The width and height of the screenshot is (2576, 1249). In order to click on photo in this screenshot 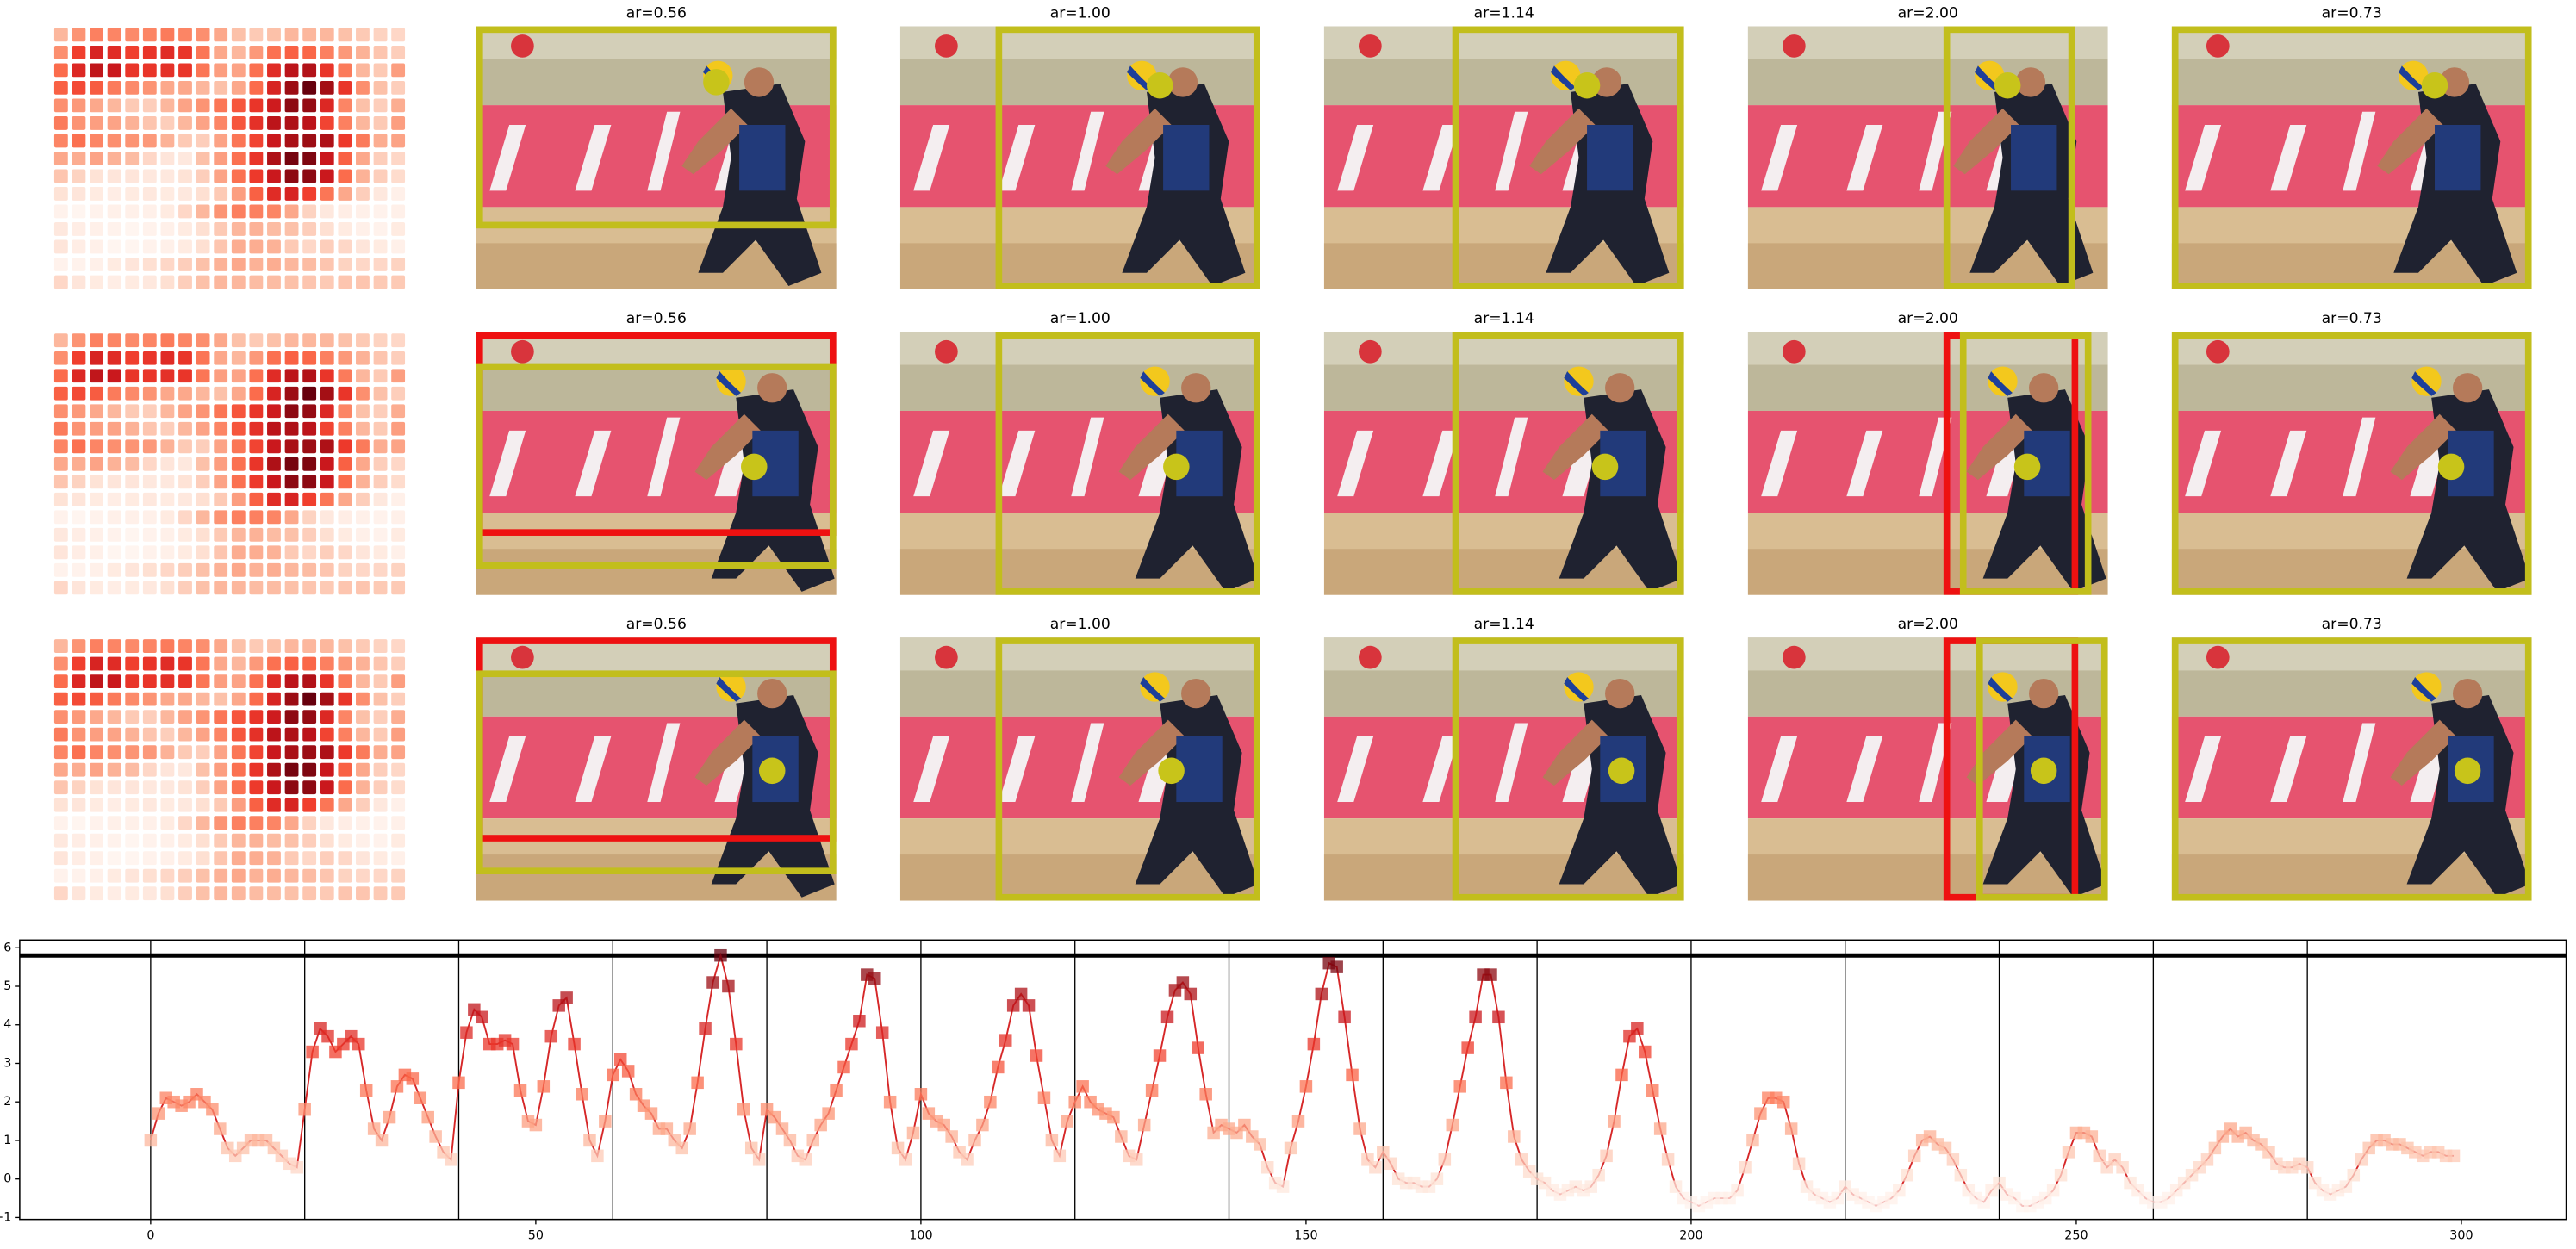, I will do `click(1504, 463)`.